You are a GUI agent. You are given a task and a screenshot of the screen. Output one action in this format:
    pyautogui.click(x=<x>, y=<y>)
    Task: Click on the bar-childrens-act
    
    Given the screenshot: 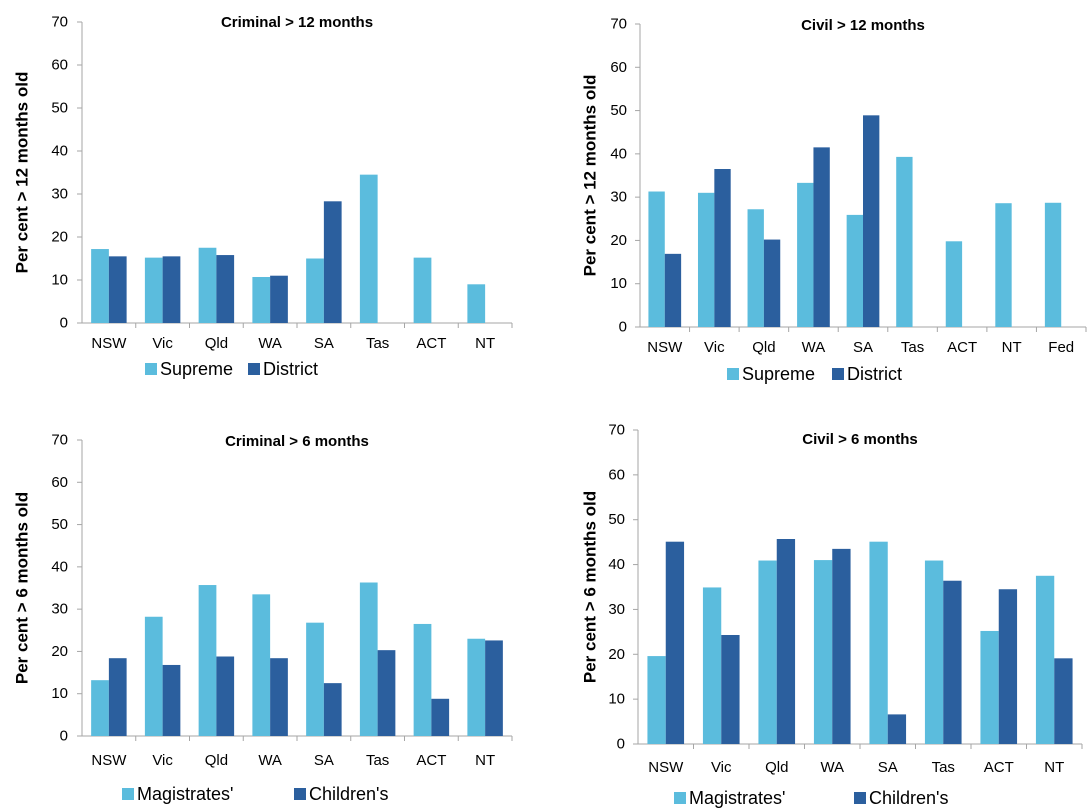 What is the action you would take?
    pyautogui.click(x=440, y=717)
    